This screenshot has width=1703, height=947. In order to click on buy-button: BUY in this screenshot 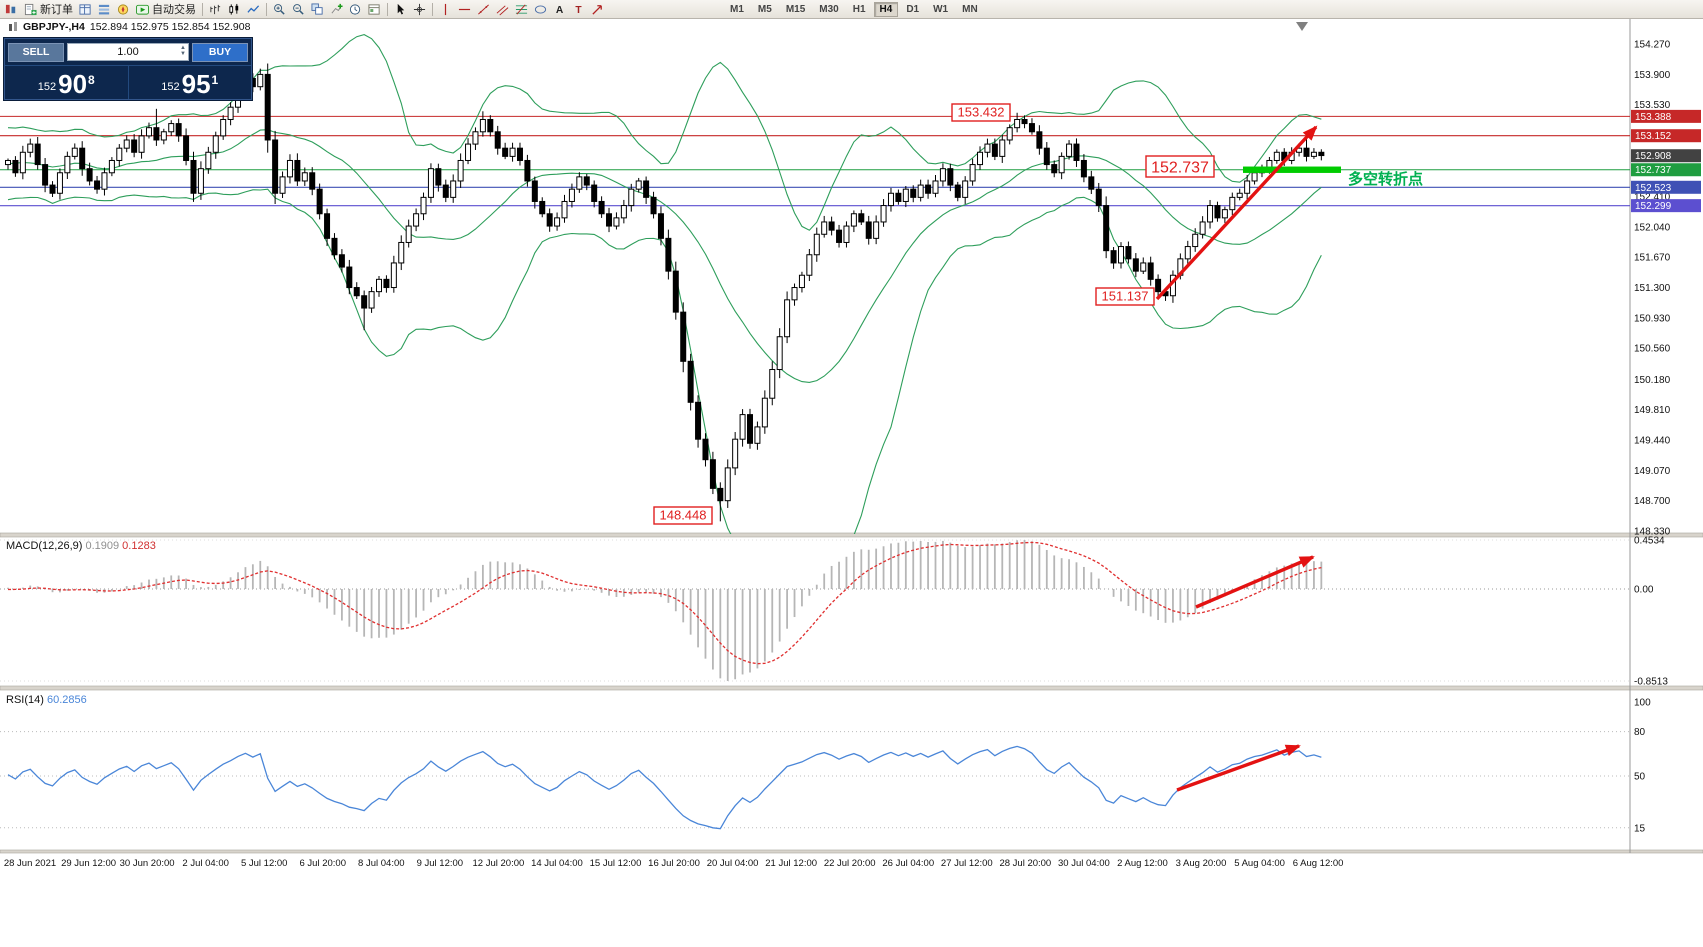, I will do `click(220, 52)`.